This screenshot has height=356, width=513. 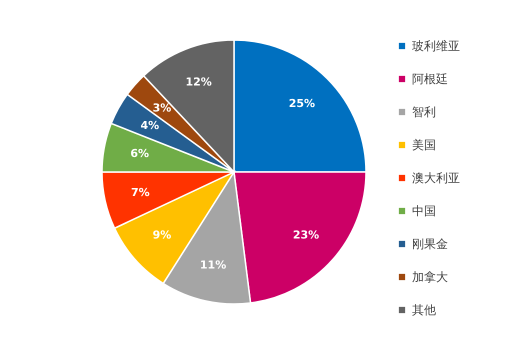 What do you see at coordinates (213, 265) in the screenshot?
I see `data-label: 11%` at bounding box center [213, 265].